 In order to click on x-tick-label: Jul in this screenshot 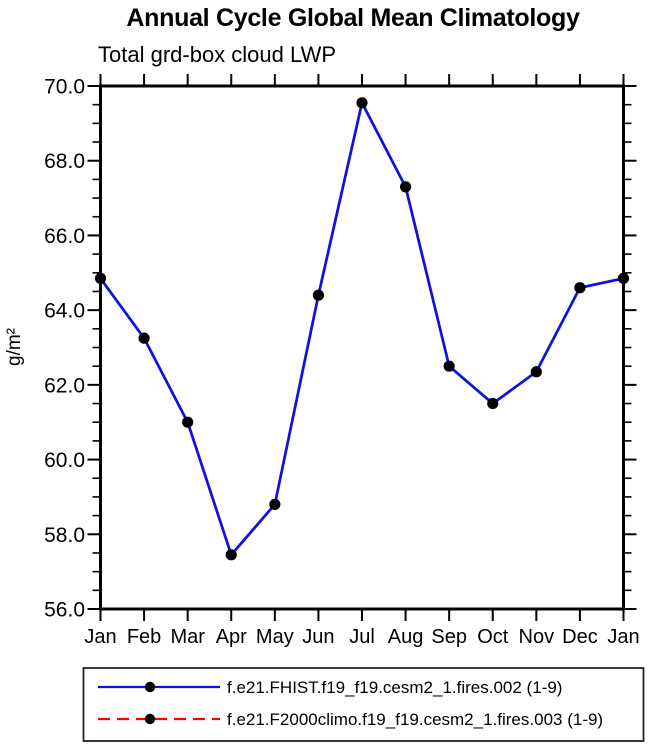, I will do `click(362, 637)`.